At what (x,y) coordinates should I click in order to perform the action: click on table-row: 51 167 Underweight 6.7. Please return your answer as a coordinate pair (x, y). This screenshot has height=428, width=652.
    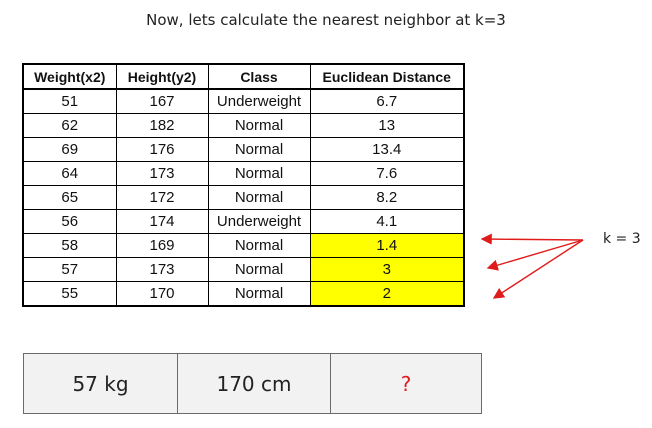
    Looking at the image, I should click on (243, 101).